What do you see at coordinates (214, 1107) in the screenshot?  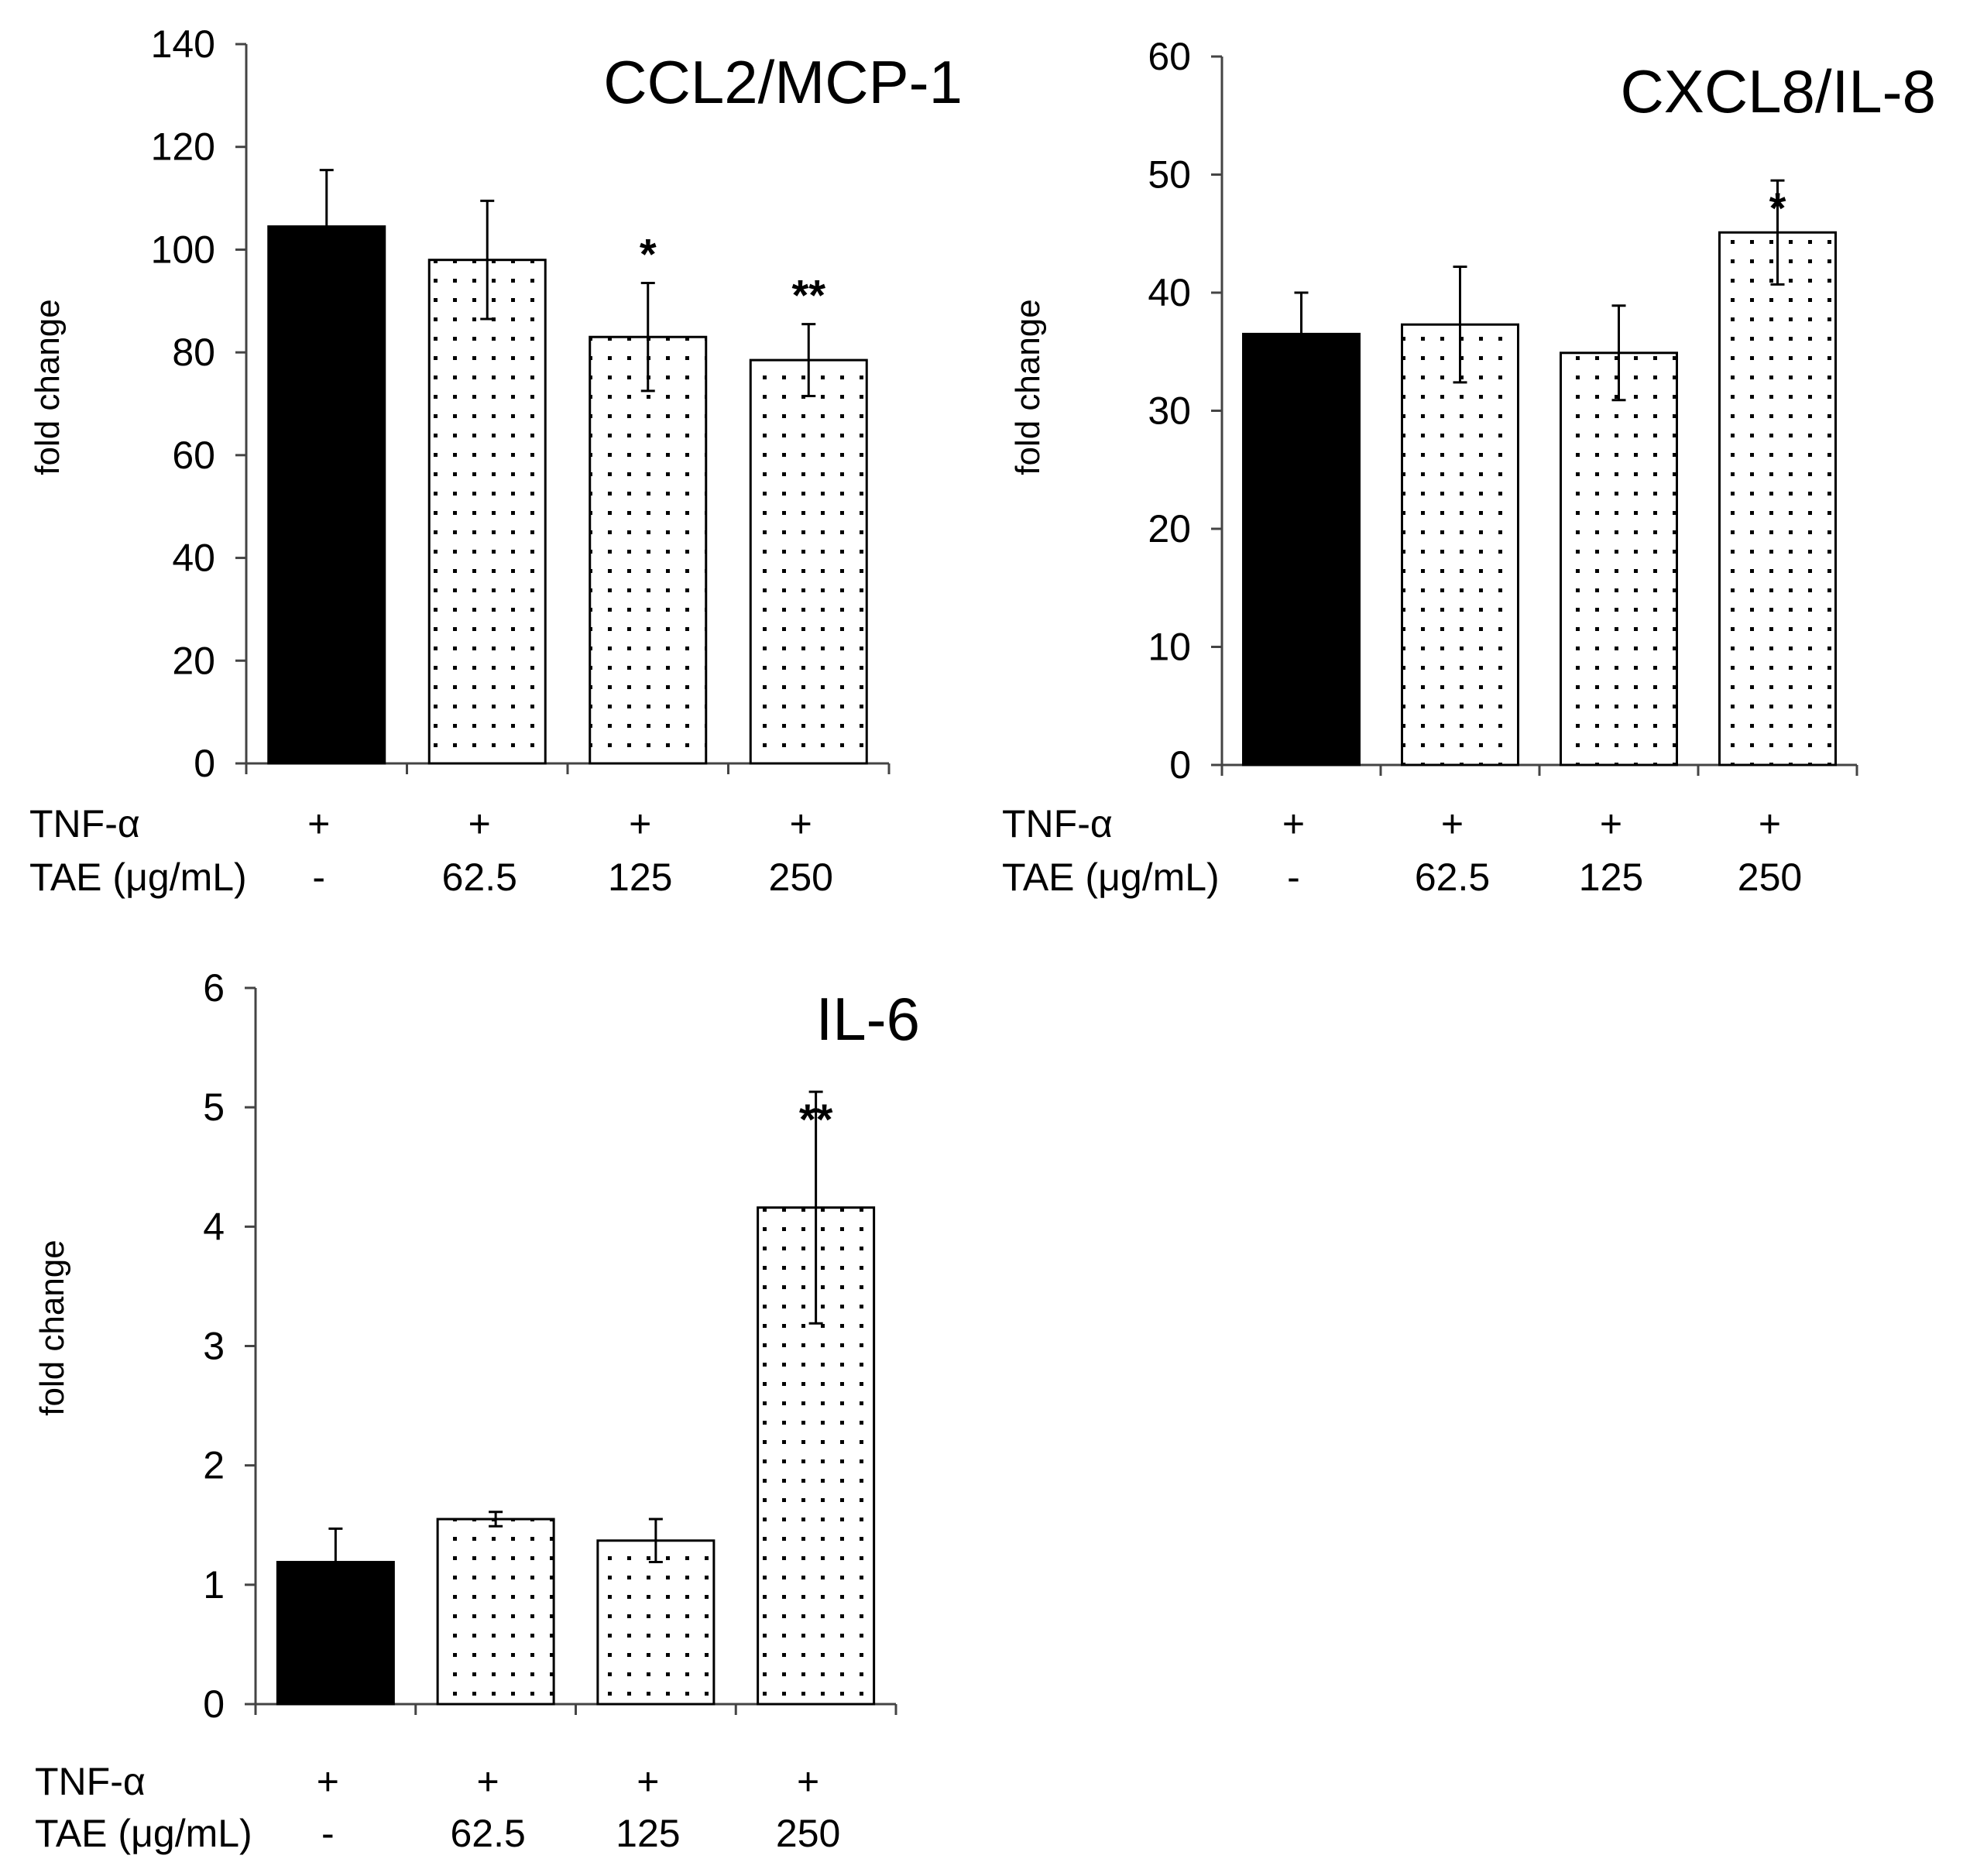 I see `y-tick-label: 5` at bounding box center [214, 1107].